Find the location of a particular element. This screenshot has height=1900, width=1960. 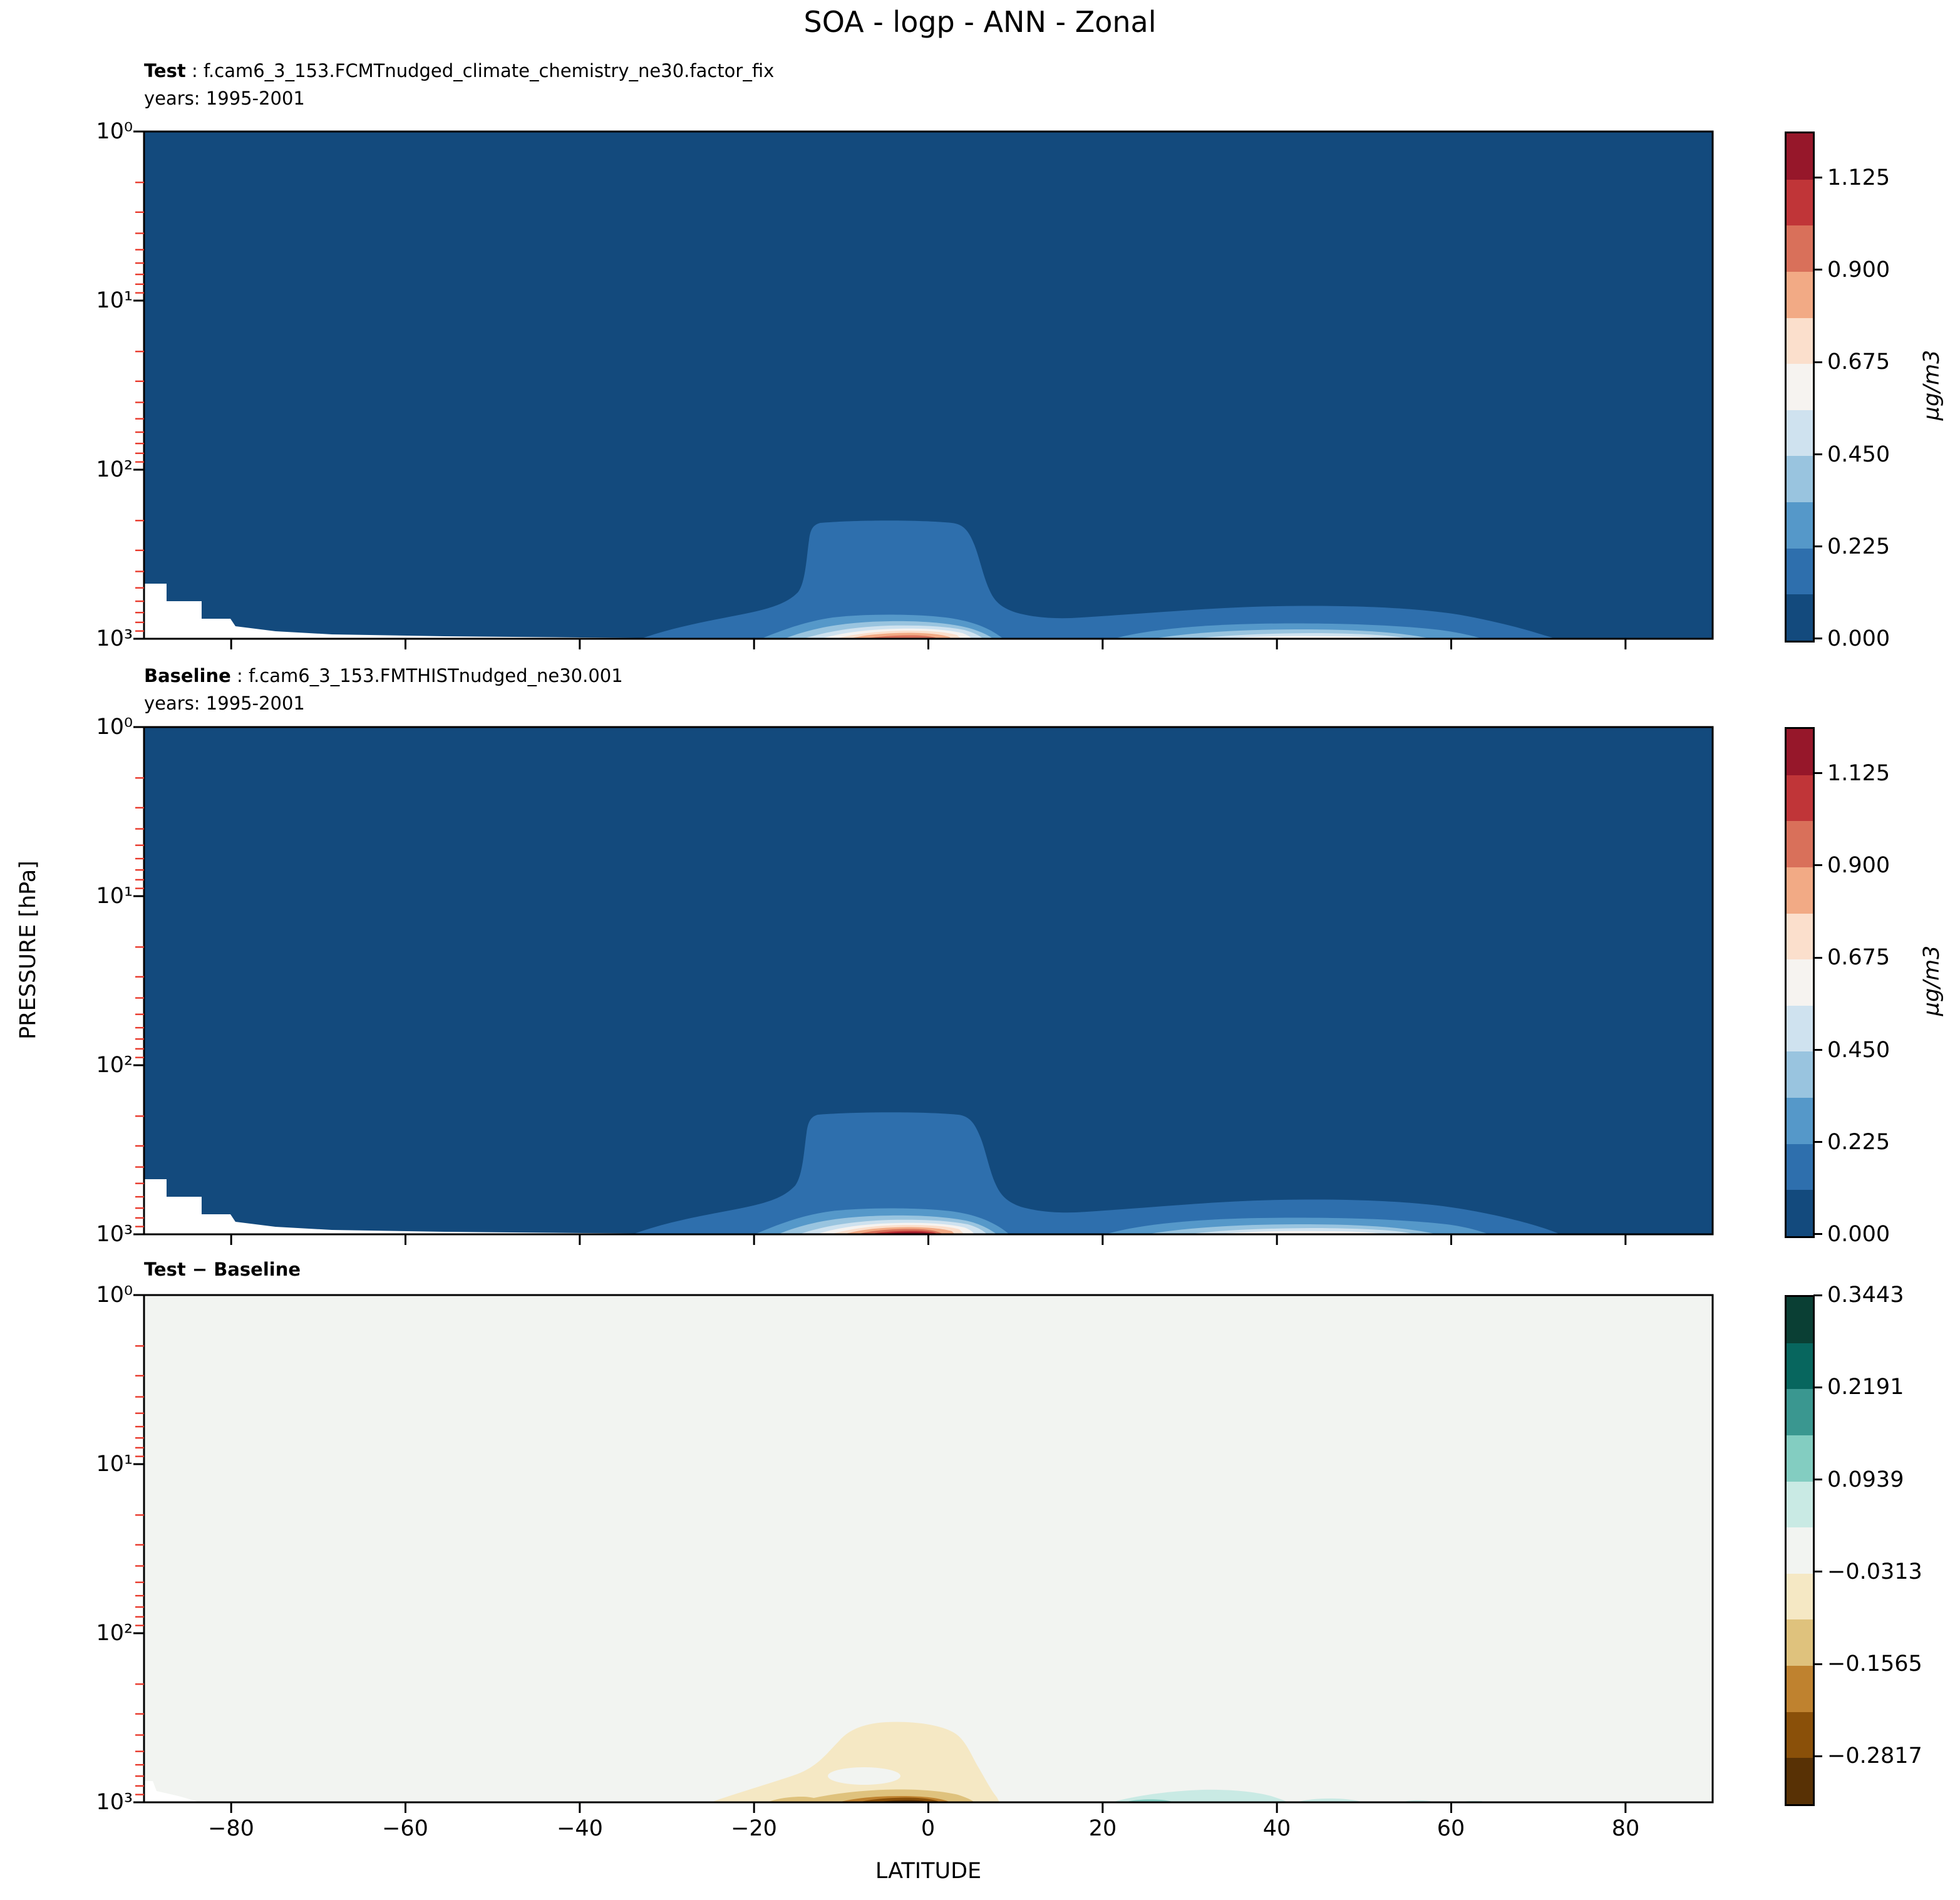

p1-ytick-1: 10⁰ is located at coordinates (115, 131).